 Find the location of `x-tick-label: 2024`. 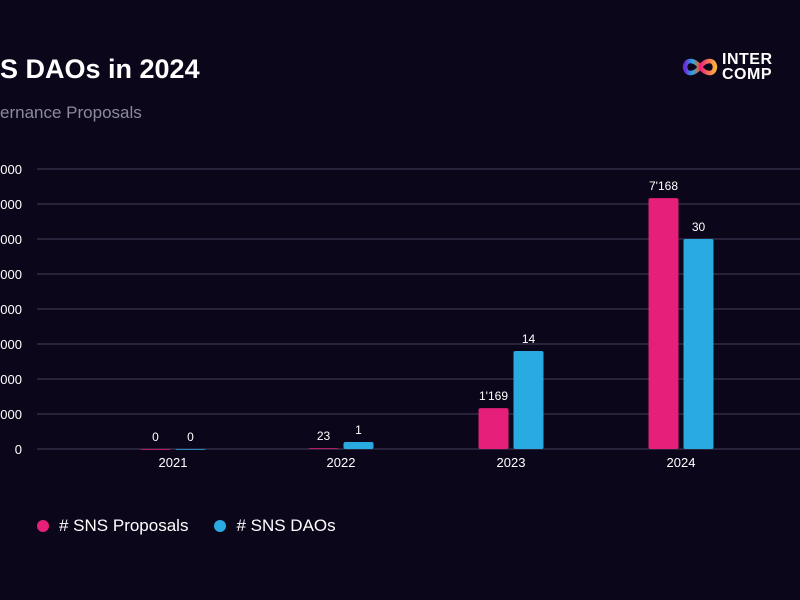

x-tick-label: 2024 is located at coordinates (681, 462).